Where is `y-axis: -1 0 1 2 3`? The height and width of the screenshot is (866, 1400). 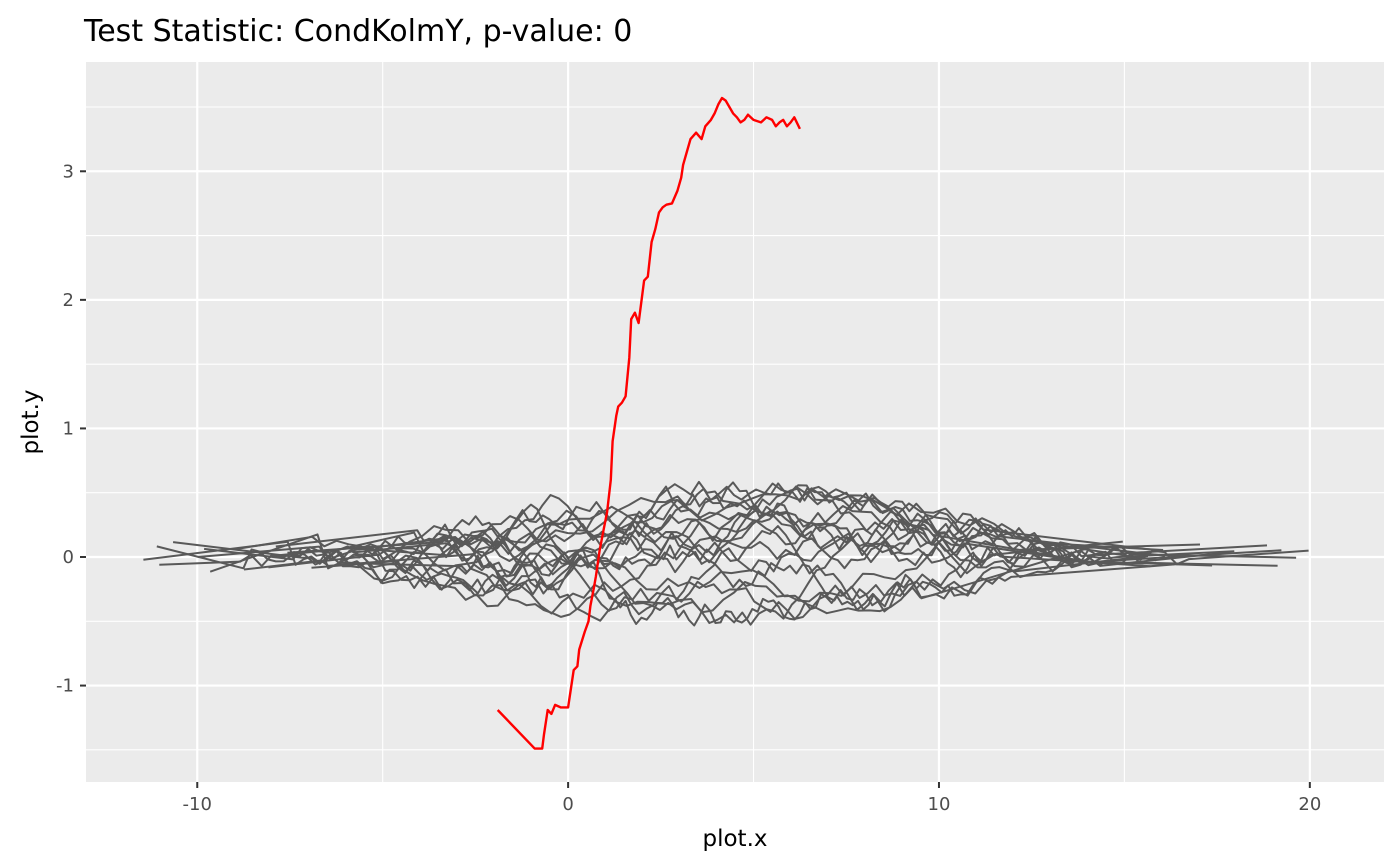
y-axis: -1 0 1 2 3 is located at coordinates (71, 429).